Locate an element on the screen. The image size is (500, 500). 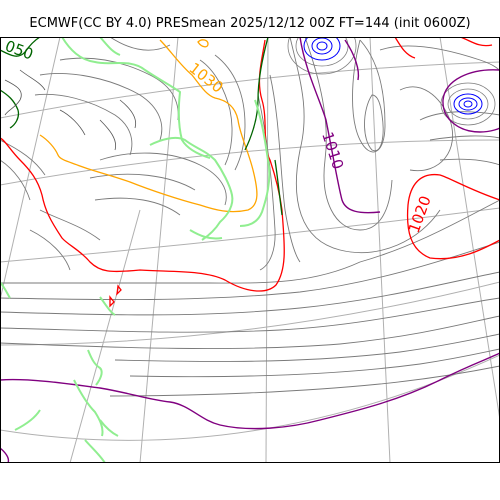
isobar-1030-small is located at coordinates (203, 43).